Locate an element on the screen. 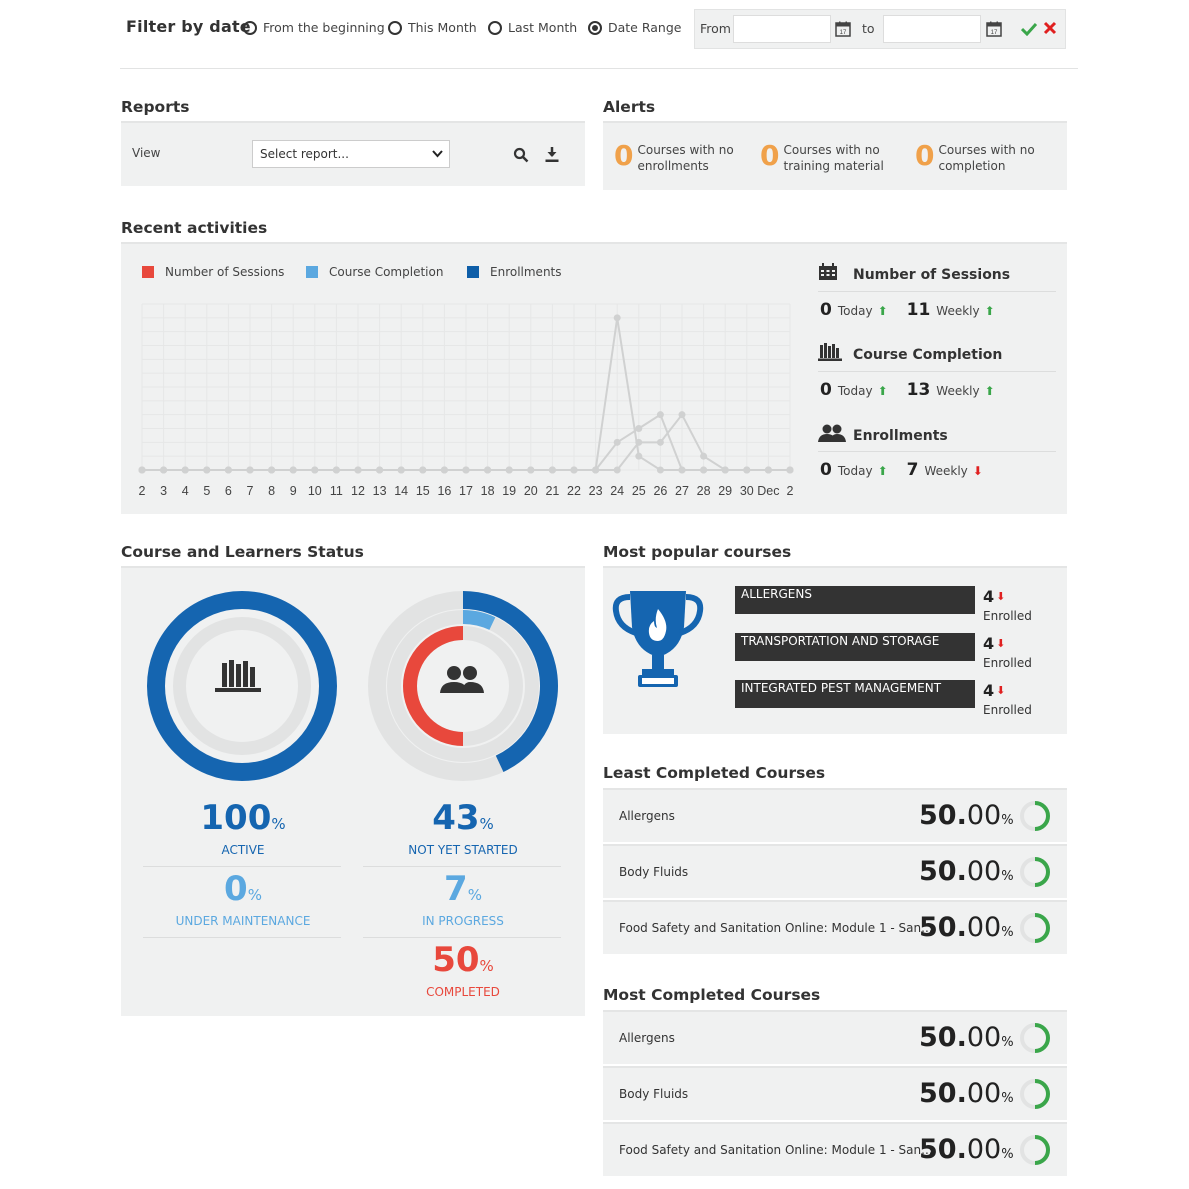 This screenshot has height=1189, width=1189. metric-value: 50 is located at coordinates (456, 960).